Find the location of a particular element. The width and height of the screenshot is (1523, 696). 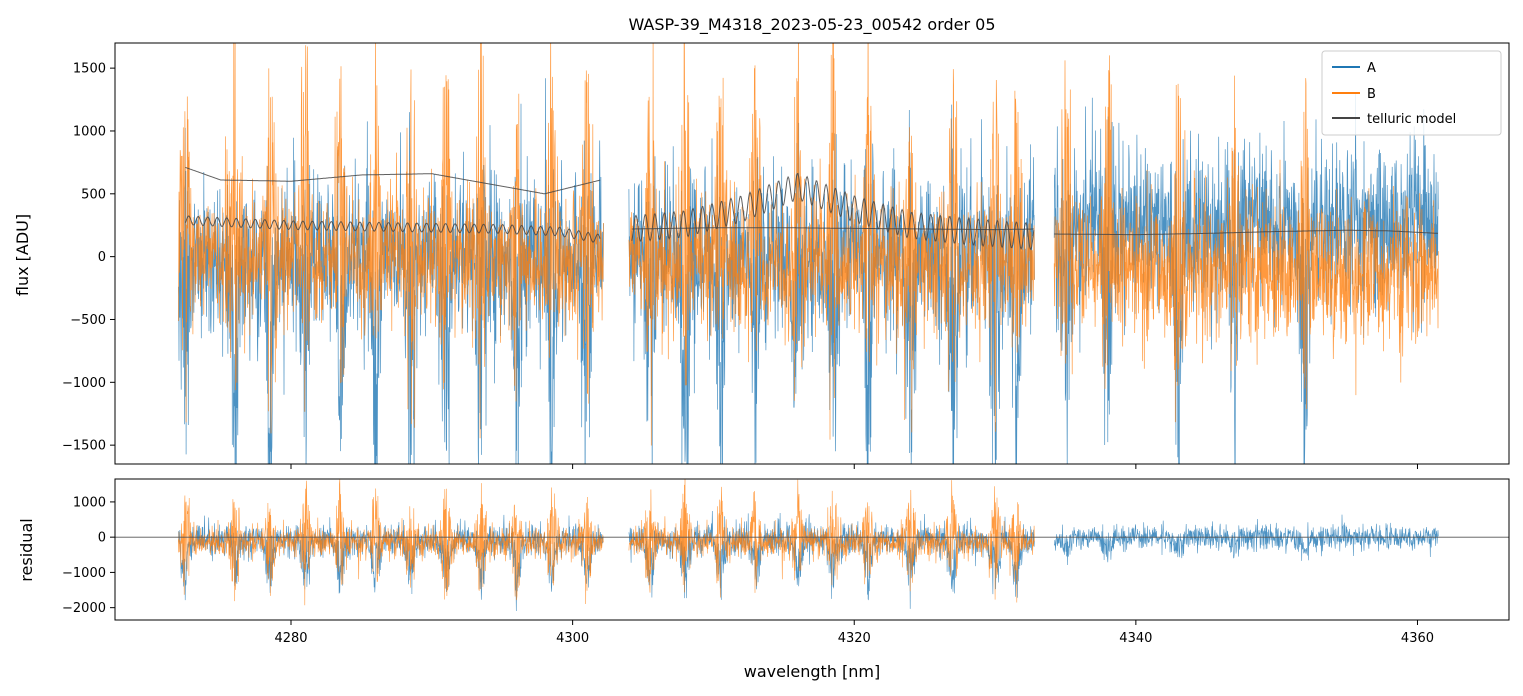

residual-y-tick-label: 1000 is located at coordinates (89, 502).